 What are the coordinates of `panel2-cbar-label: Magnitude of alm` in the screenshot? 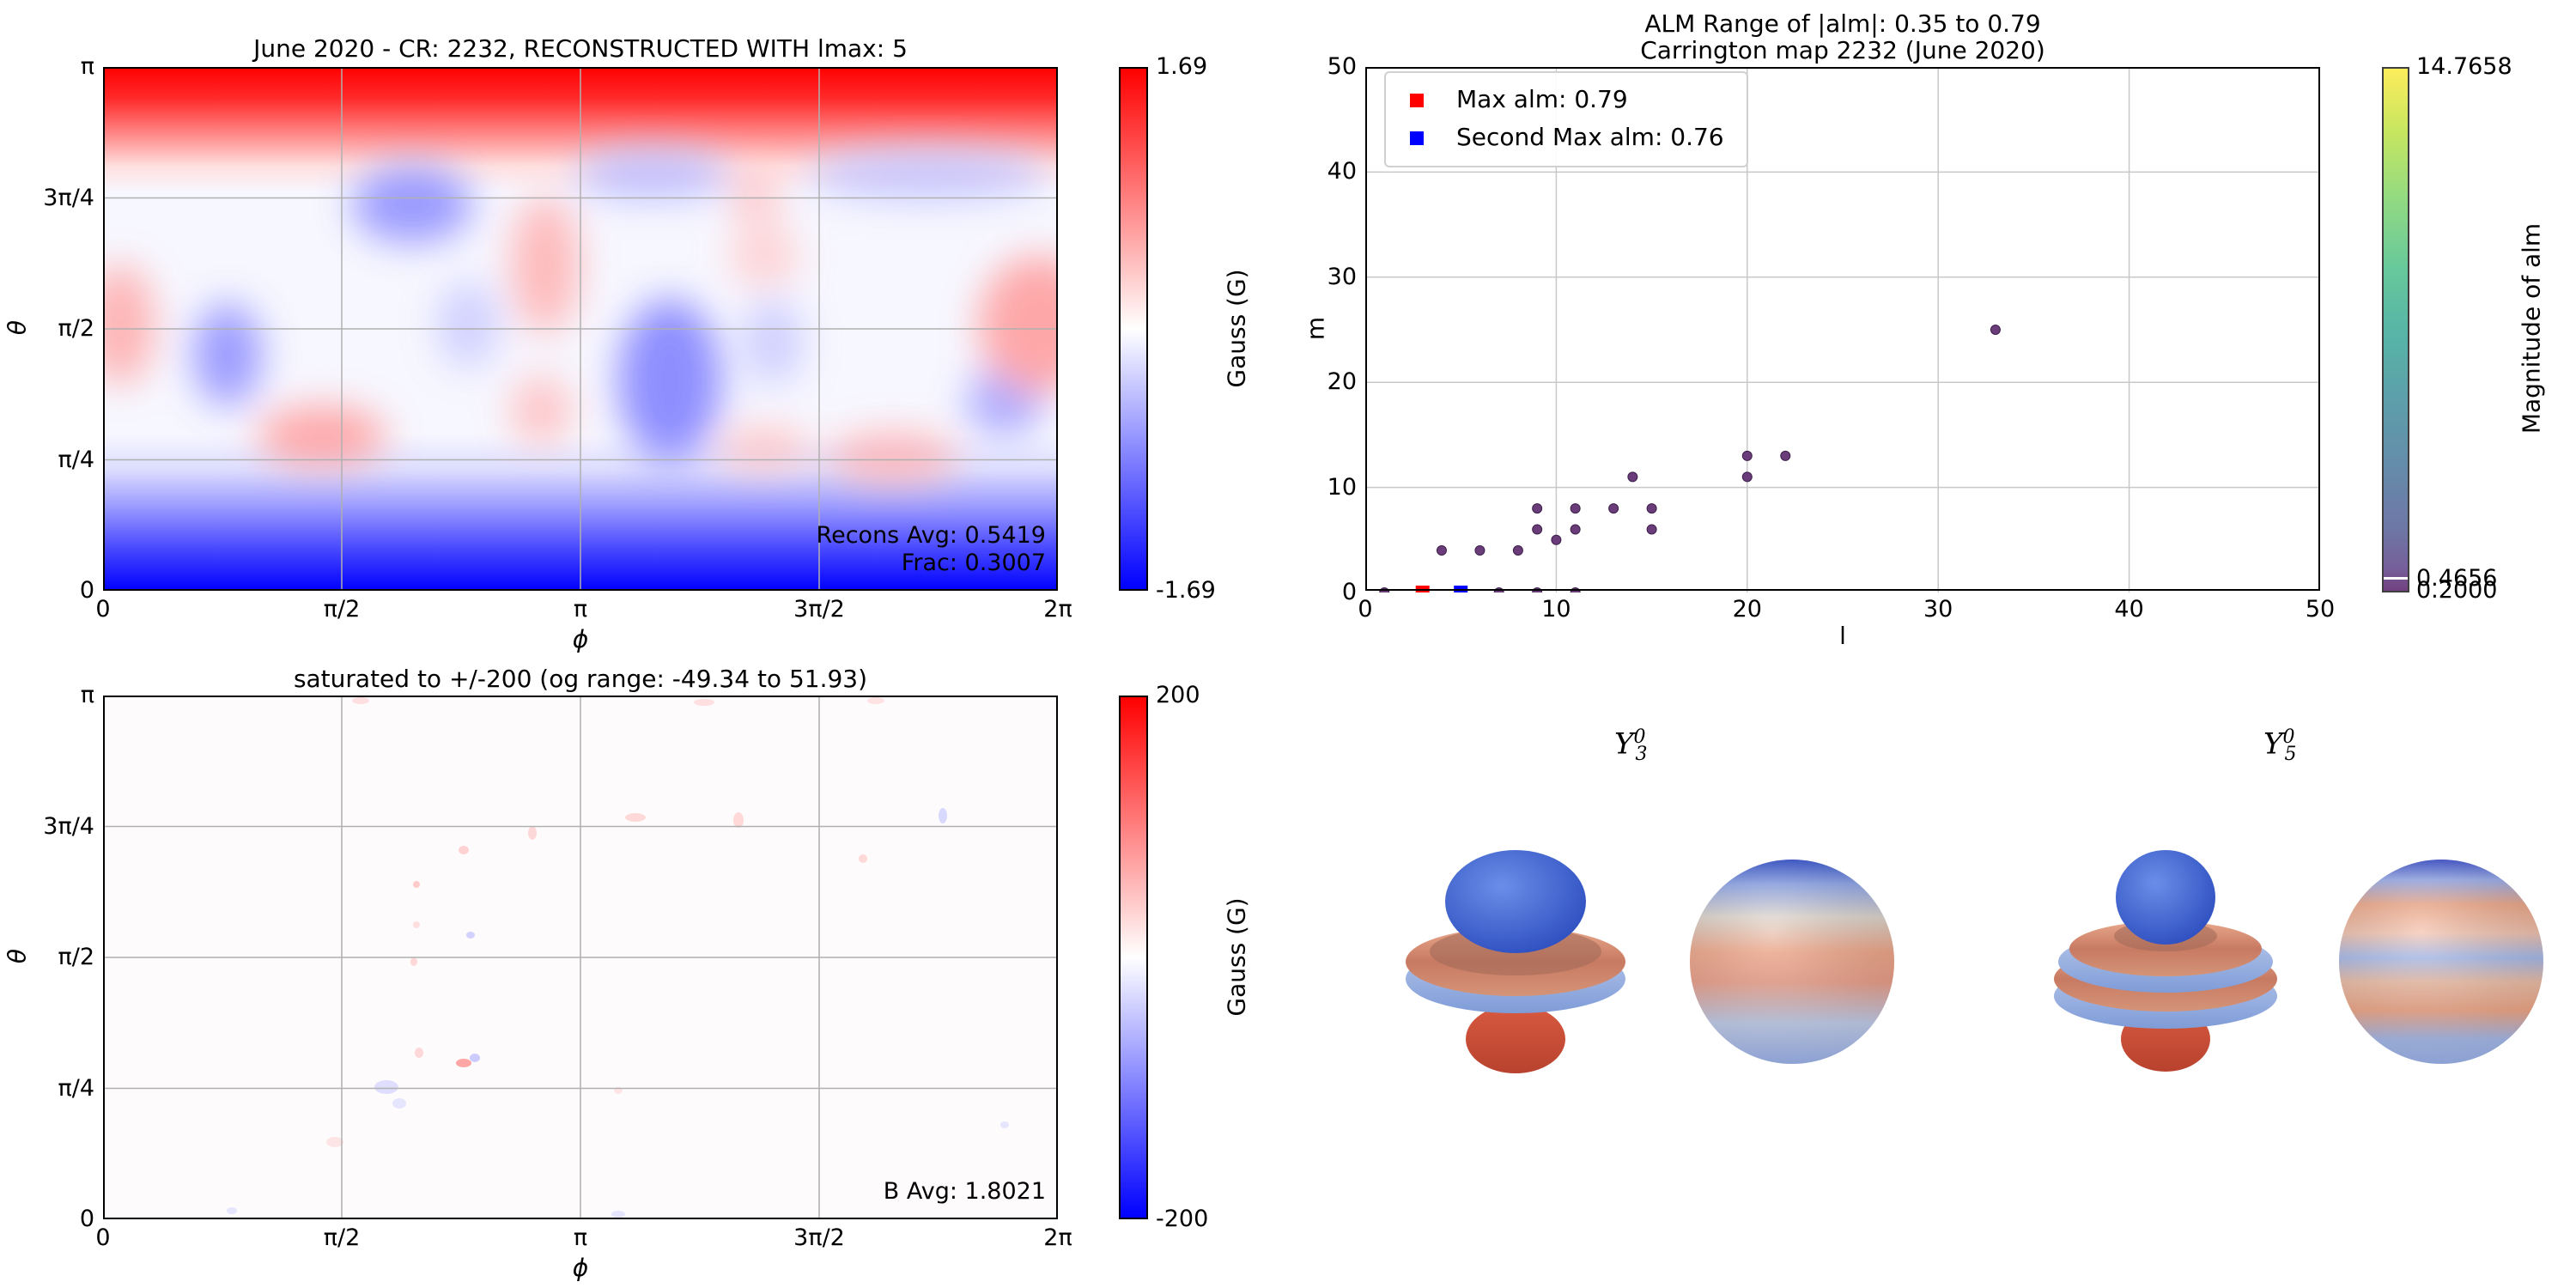 It's located at (2531, 328).